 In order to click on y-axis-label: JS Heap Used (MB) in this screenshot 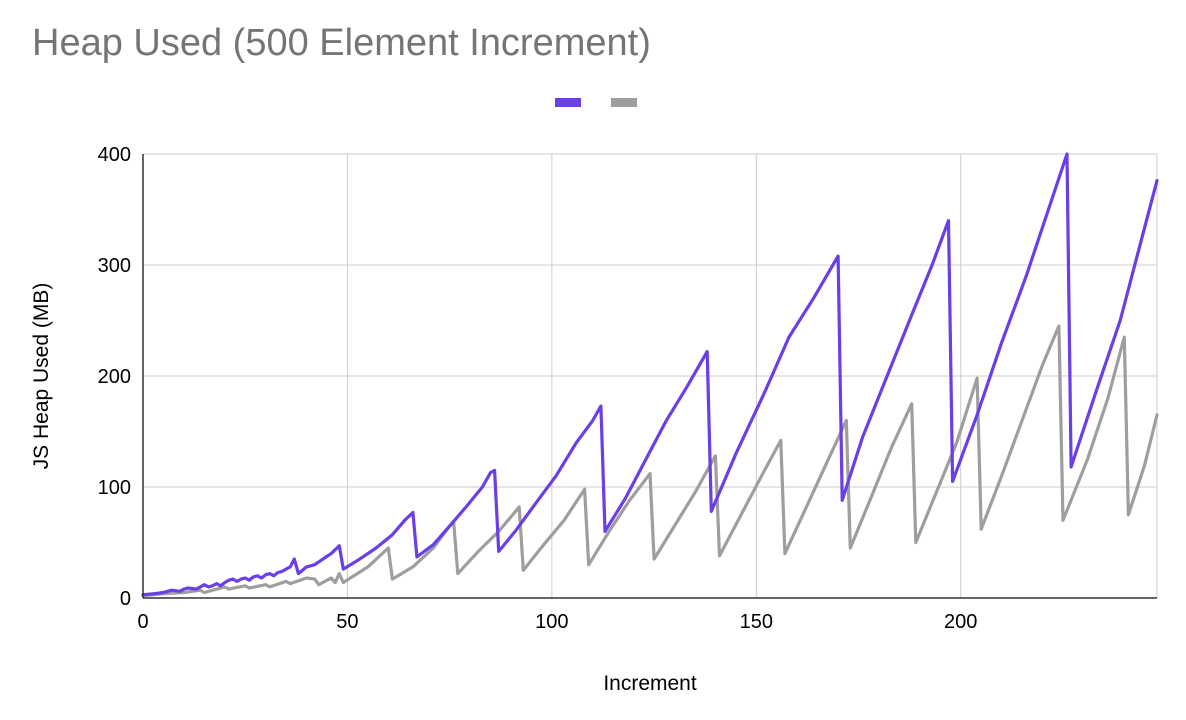, I will do `click(41, 376)`.